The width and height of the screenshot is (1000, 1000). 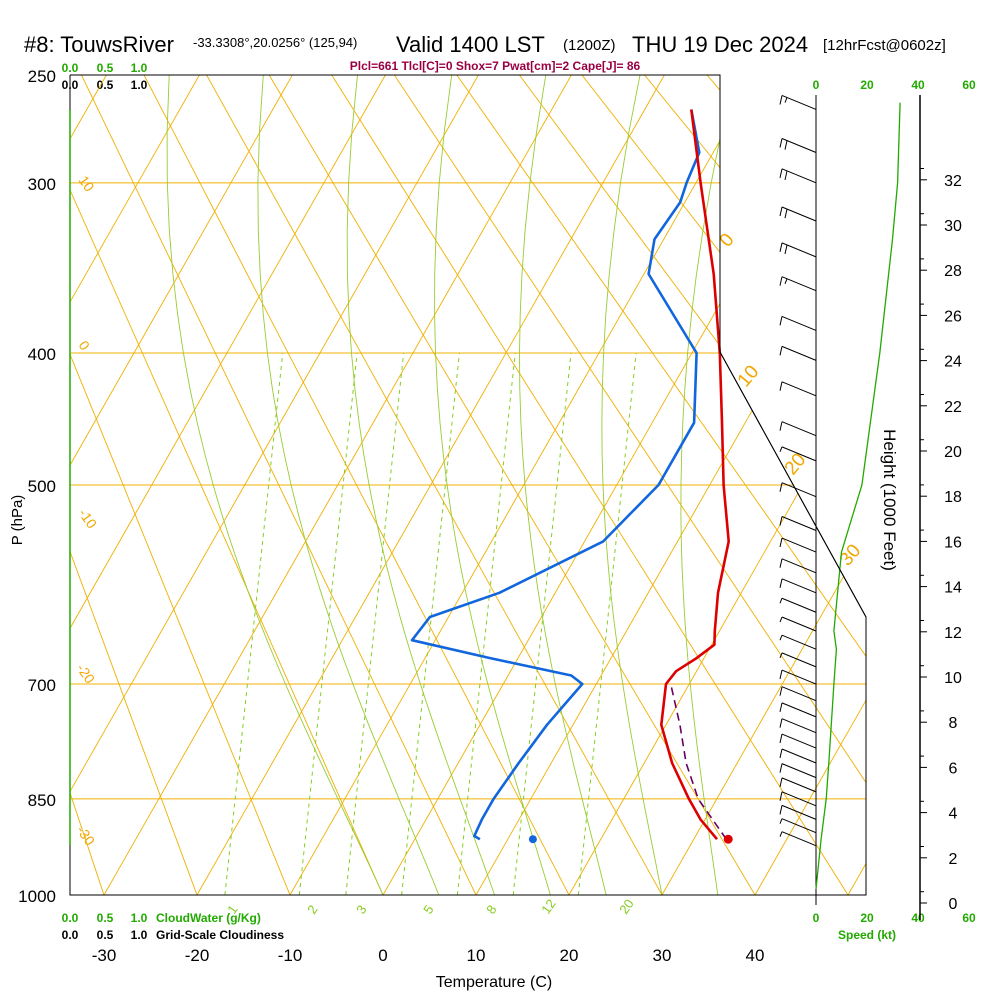 What do you see at coordinates (662, 955) in the screenshot?
I see `temperature-tick-label: 30` at bounding box center [662, 955].